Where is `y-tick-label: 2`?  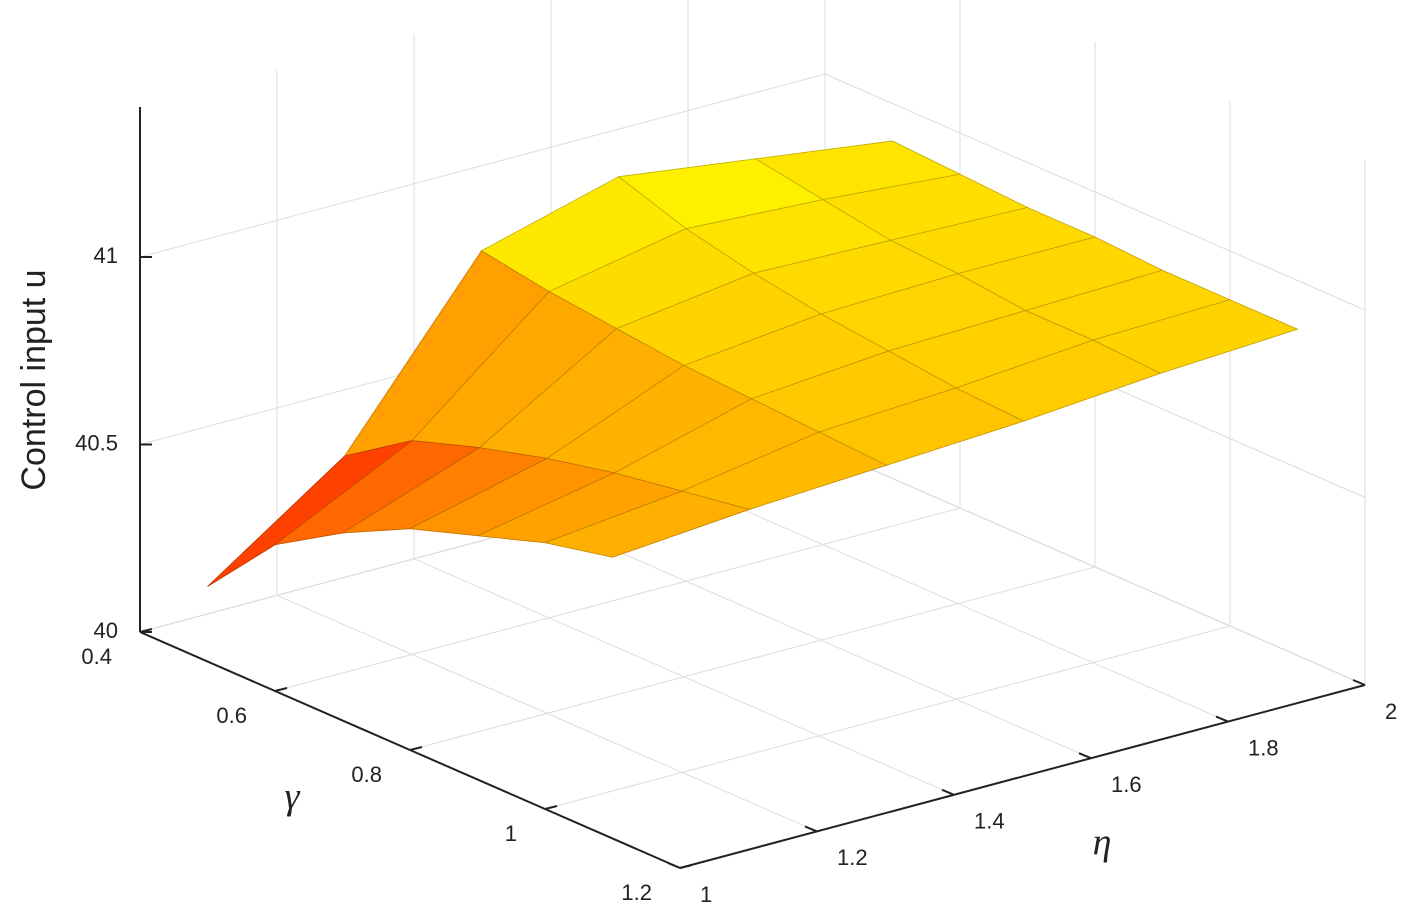 y-tick-label: 2 is located at coordinates (1391, 711).